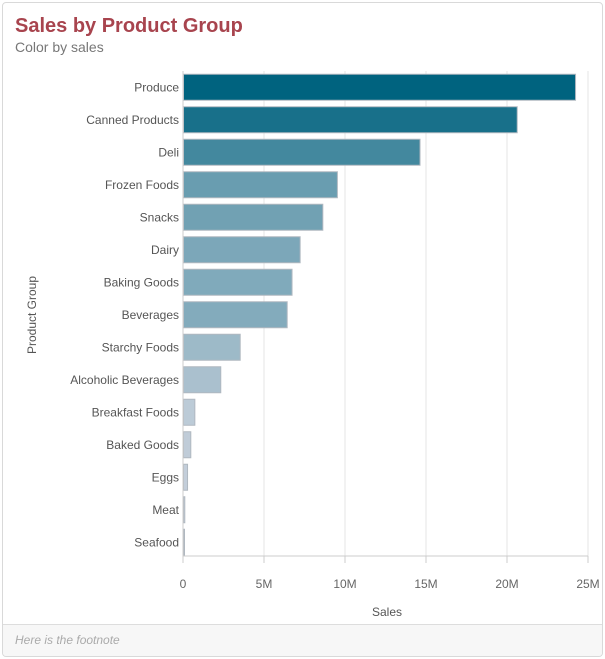 The width and height of the screenshot is (605, 659). I want to click on y-tick-label: Snacks, so click(159, 217).